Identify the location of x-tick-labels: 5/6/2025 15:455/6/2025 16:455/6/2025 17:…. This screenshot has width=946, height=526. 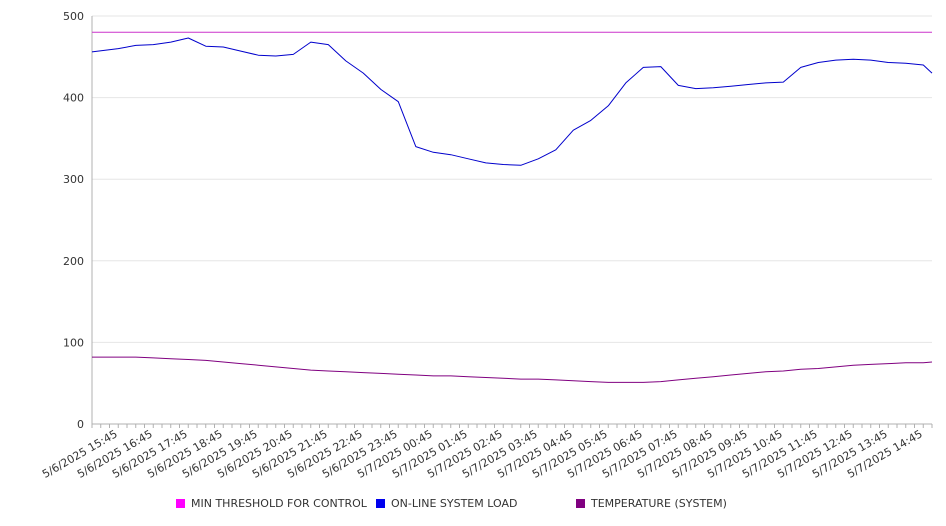
(482, 454).